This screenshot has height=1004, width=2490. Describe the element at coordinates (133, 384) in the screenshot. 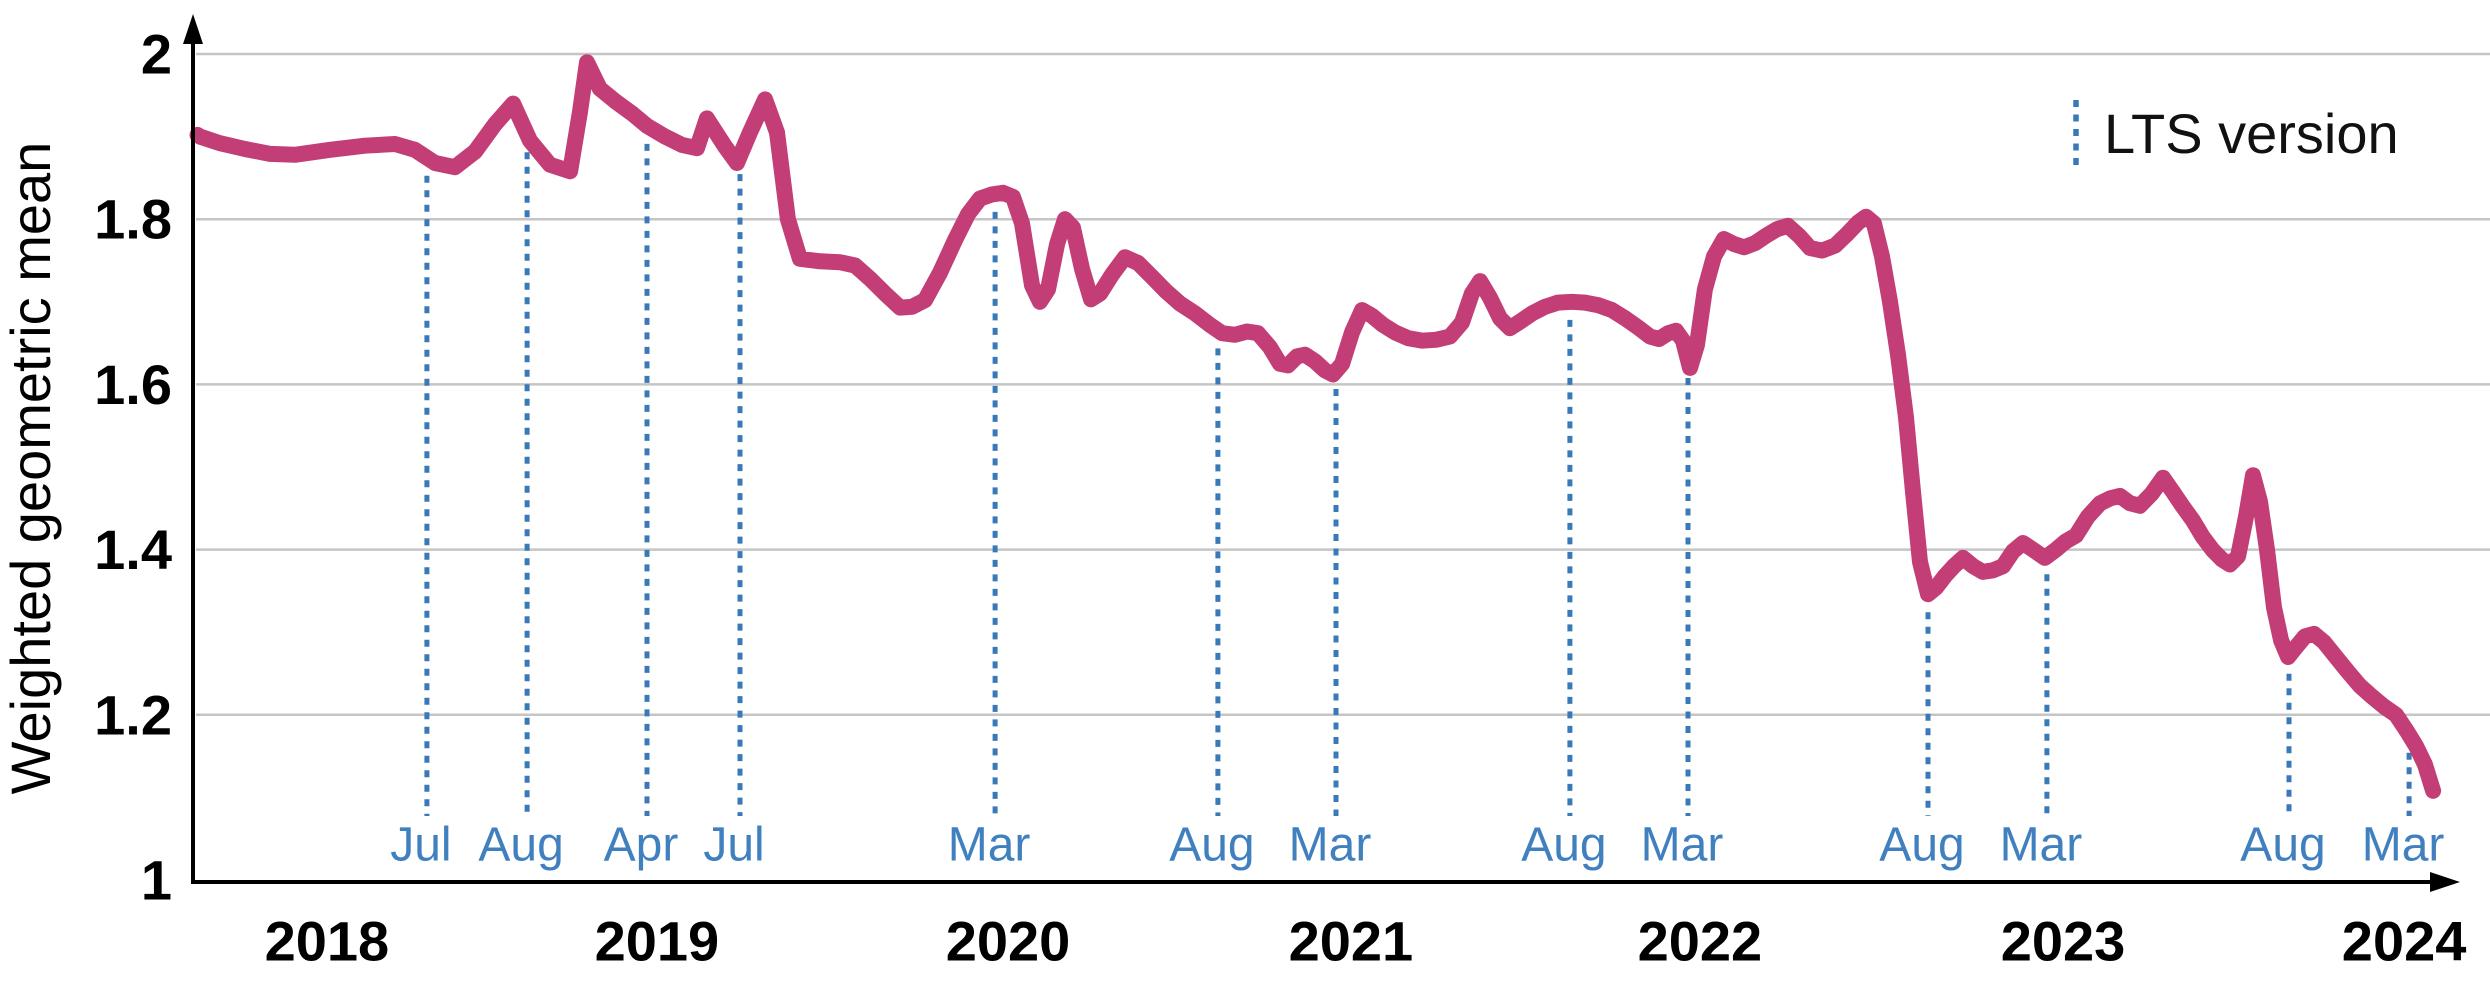

I see `y-tick-label: 1.6` at that location.